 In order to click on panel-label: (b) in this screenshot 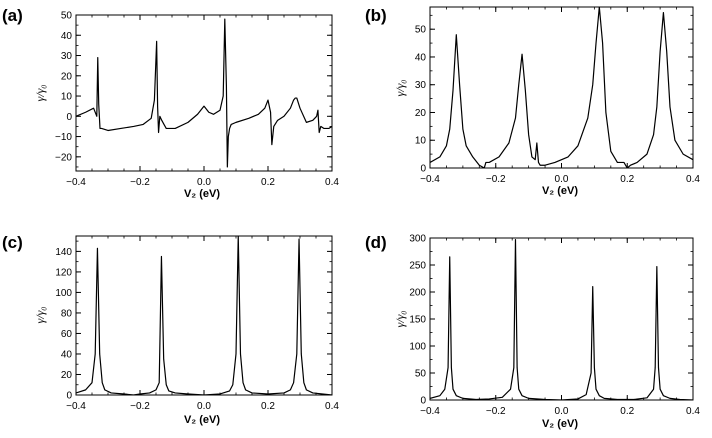, I will do `click(376, 15)`.